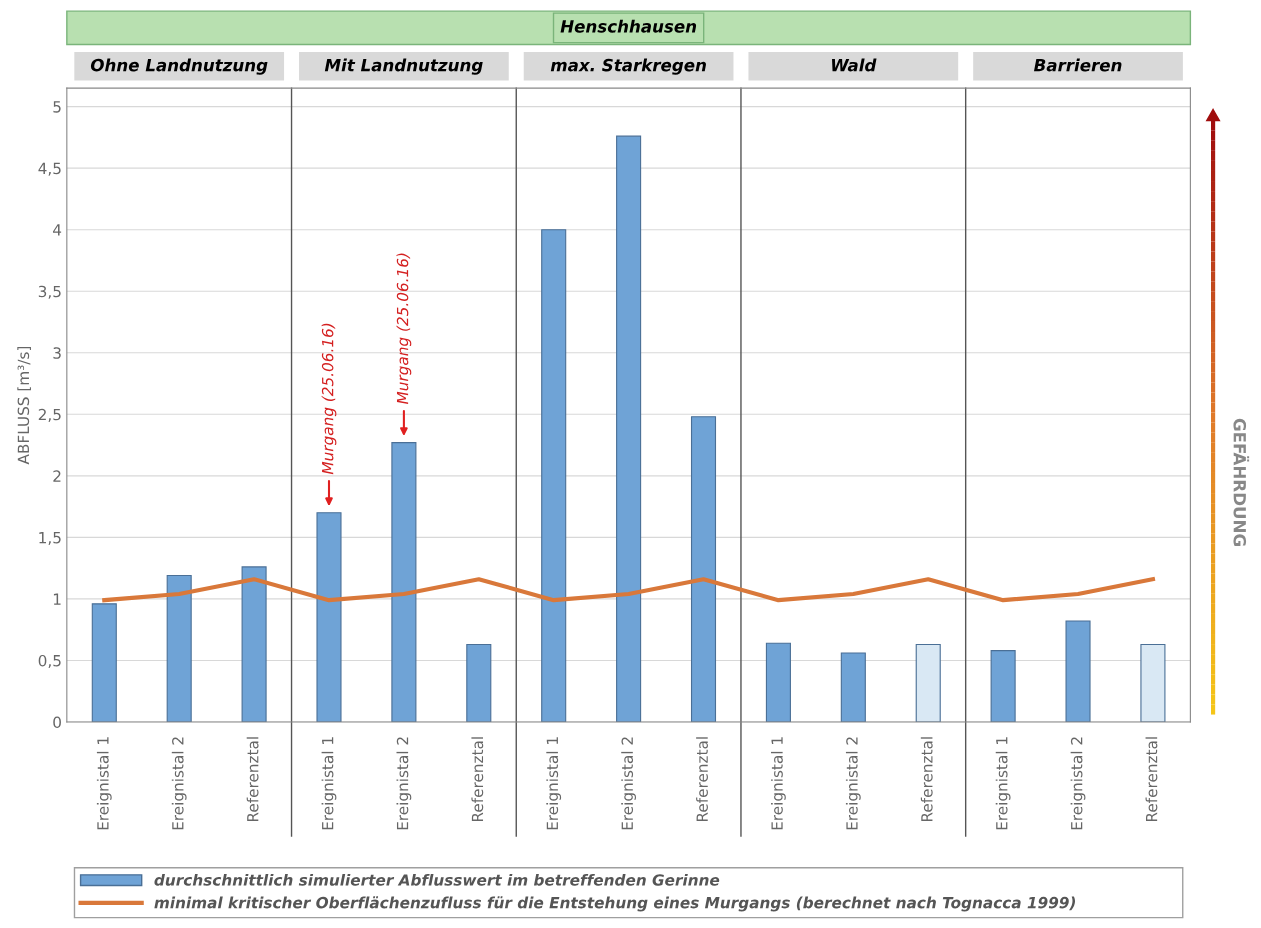  What do you see at coordinates (628, 66) in the screenshot?
I see `text: max. Starkregen` at bounding box center [628, 66].